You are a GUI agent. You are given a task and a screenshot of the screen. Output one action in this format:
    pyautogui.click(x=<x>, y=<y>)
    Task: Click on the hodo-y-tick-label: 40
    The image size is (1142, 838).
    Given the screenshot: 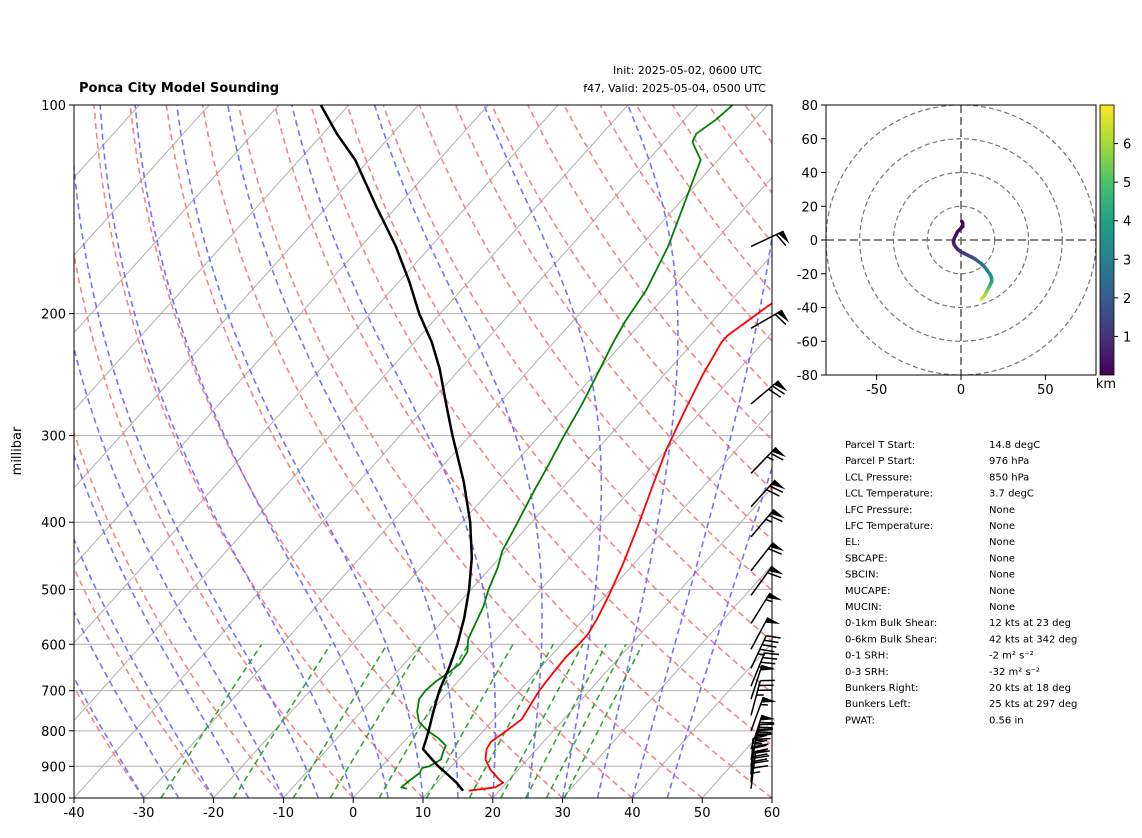 What is the action you would take?
    pyautogui.click(x=809, y=174)
    